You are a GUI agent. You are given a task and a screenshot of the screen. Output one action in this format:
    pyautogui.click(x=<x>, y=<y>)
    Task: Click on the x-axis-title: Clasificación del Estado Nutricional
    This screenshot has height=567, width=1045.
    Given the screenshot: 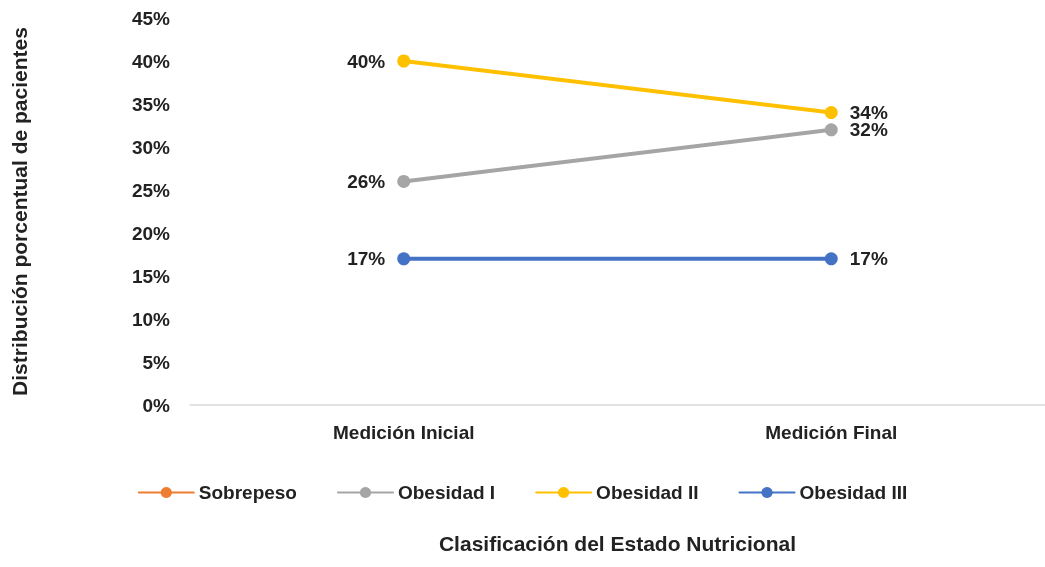 What is the action you would take?
    pyautogui.click(x=617, y=543)
    